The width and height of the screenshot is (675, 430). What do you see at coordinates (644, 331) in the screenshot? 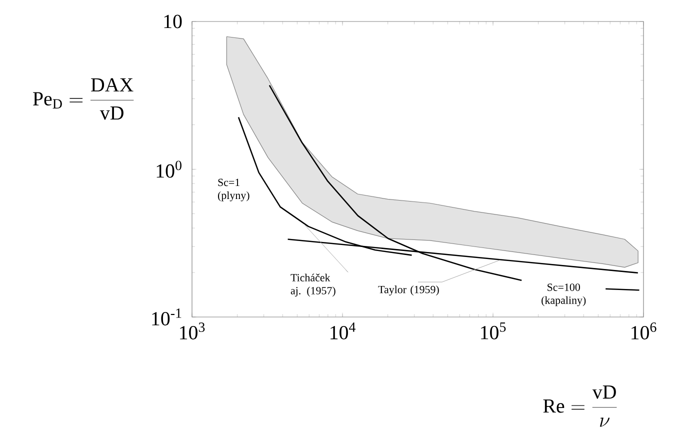
I see `x-tick-label: 10$^{6}$` at bounding box center [644, 331].